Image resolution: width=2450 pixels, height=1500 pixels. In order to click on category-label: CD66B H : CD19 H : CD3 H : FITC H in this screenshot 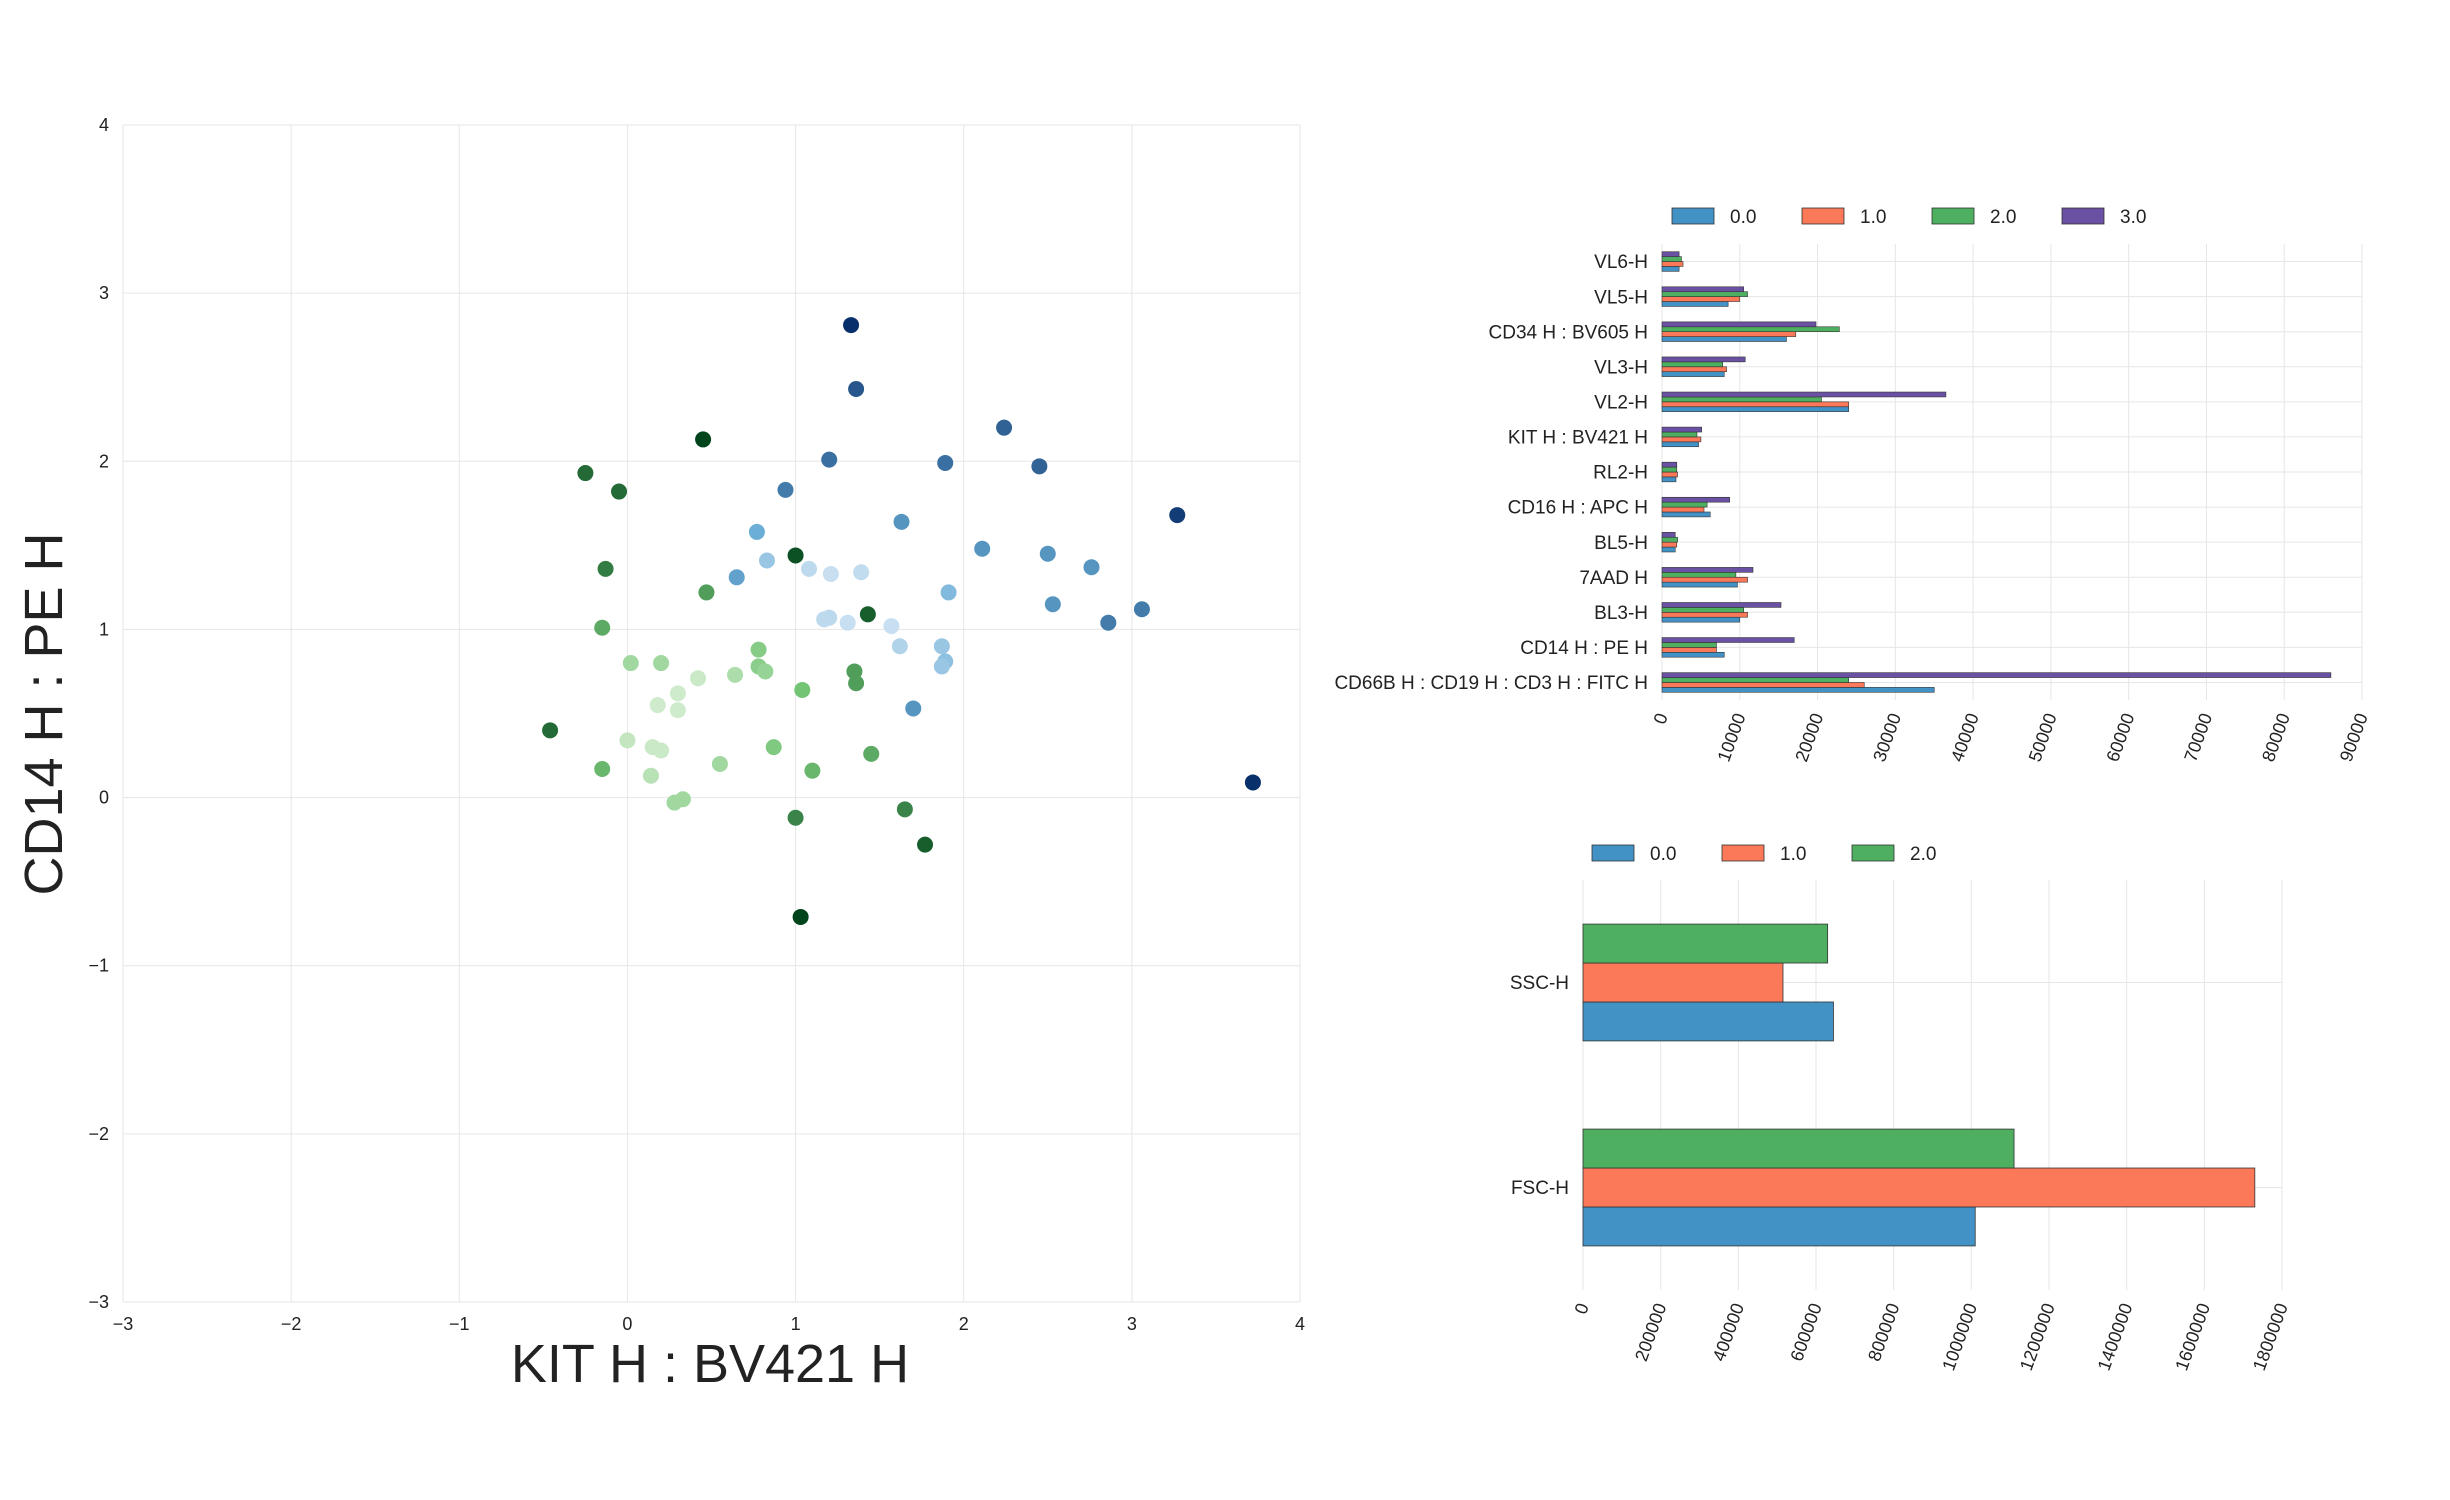, I will do `click(1491, 683)`.